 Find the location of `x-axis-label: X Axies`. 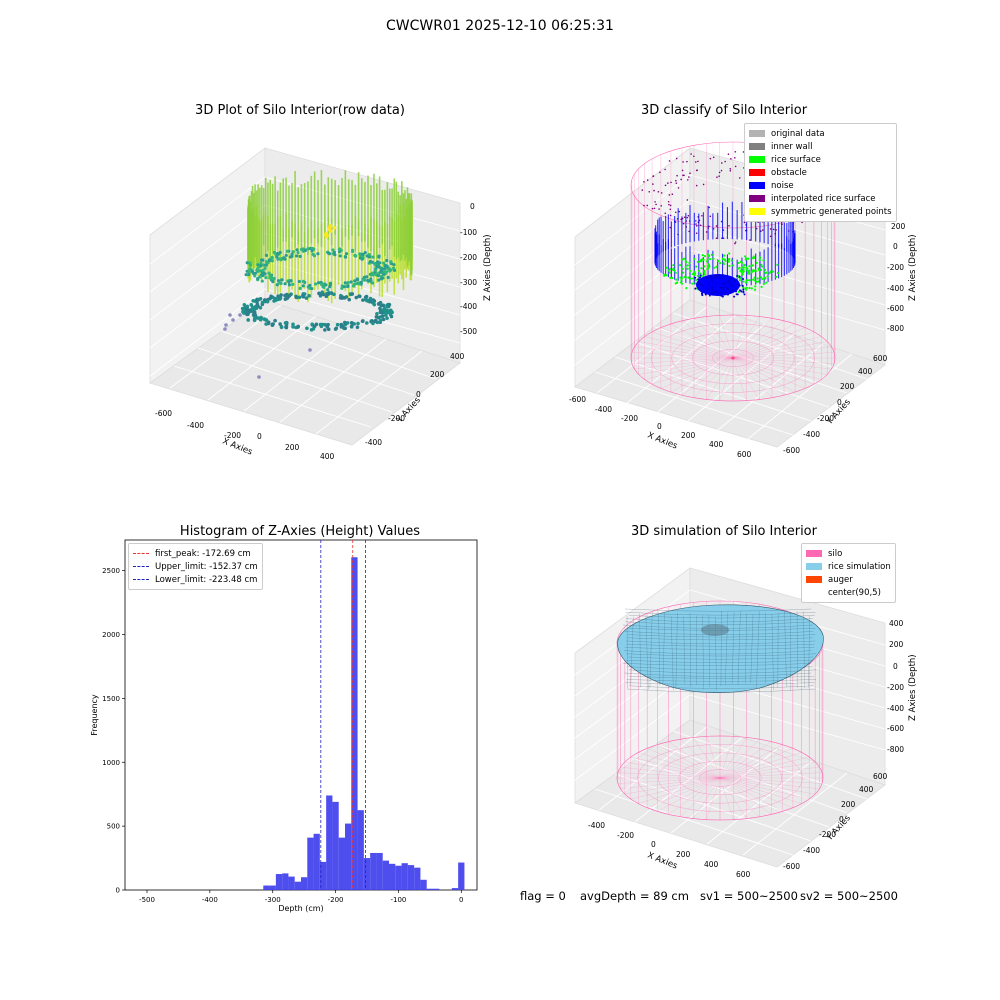

x-axis-label: X Axies is located at coordinates (662, 441).